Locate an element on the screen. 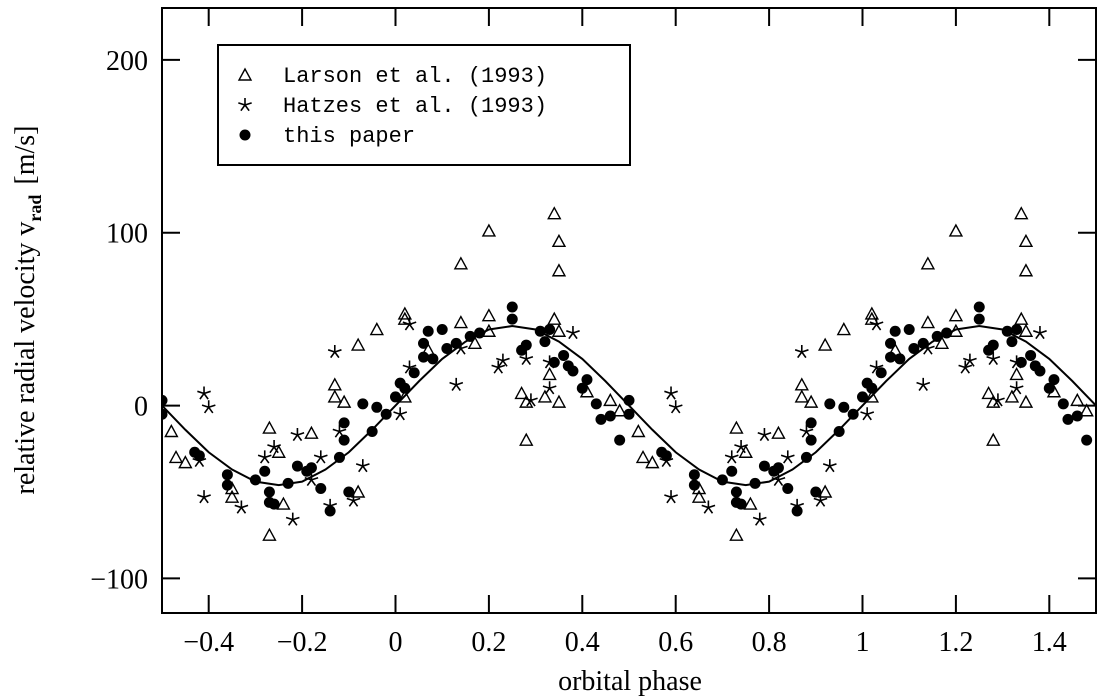 This screenshot has height=698, width=1097. x-tick-label: 0.8 is located at coordinates (769, 642).